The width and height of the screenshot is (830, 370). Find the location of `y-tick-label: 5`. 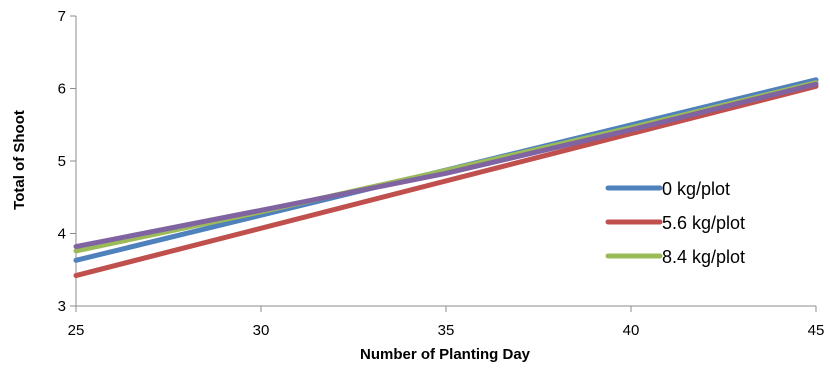

y-tick-label: 5 is located at coordinates (62, 161).